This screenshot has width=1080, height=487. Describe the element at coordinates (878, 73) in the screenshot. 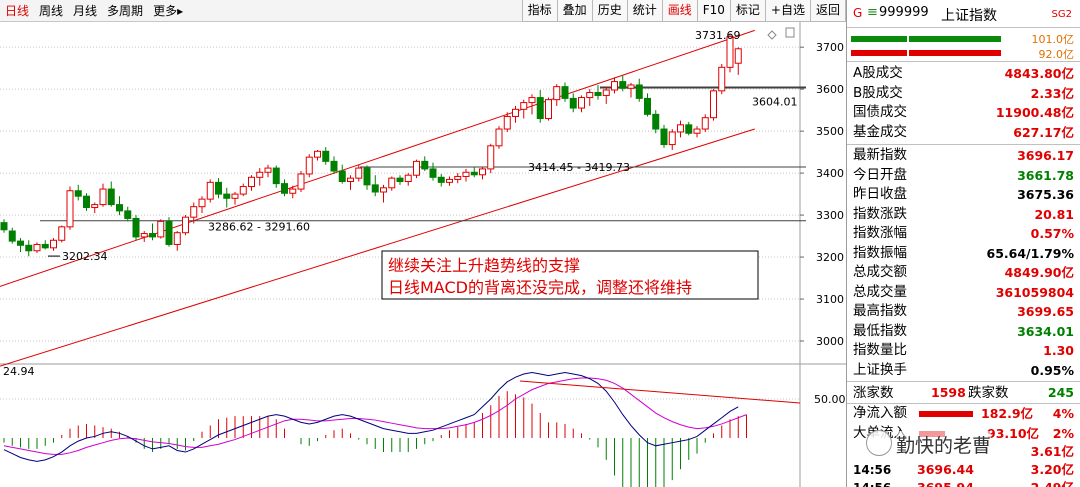

I see `stat-label: A股成交` at that location.